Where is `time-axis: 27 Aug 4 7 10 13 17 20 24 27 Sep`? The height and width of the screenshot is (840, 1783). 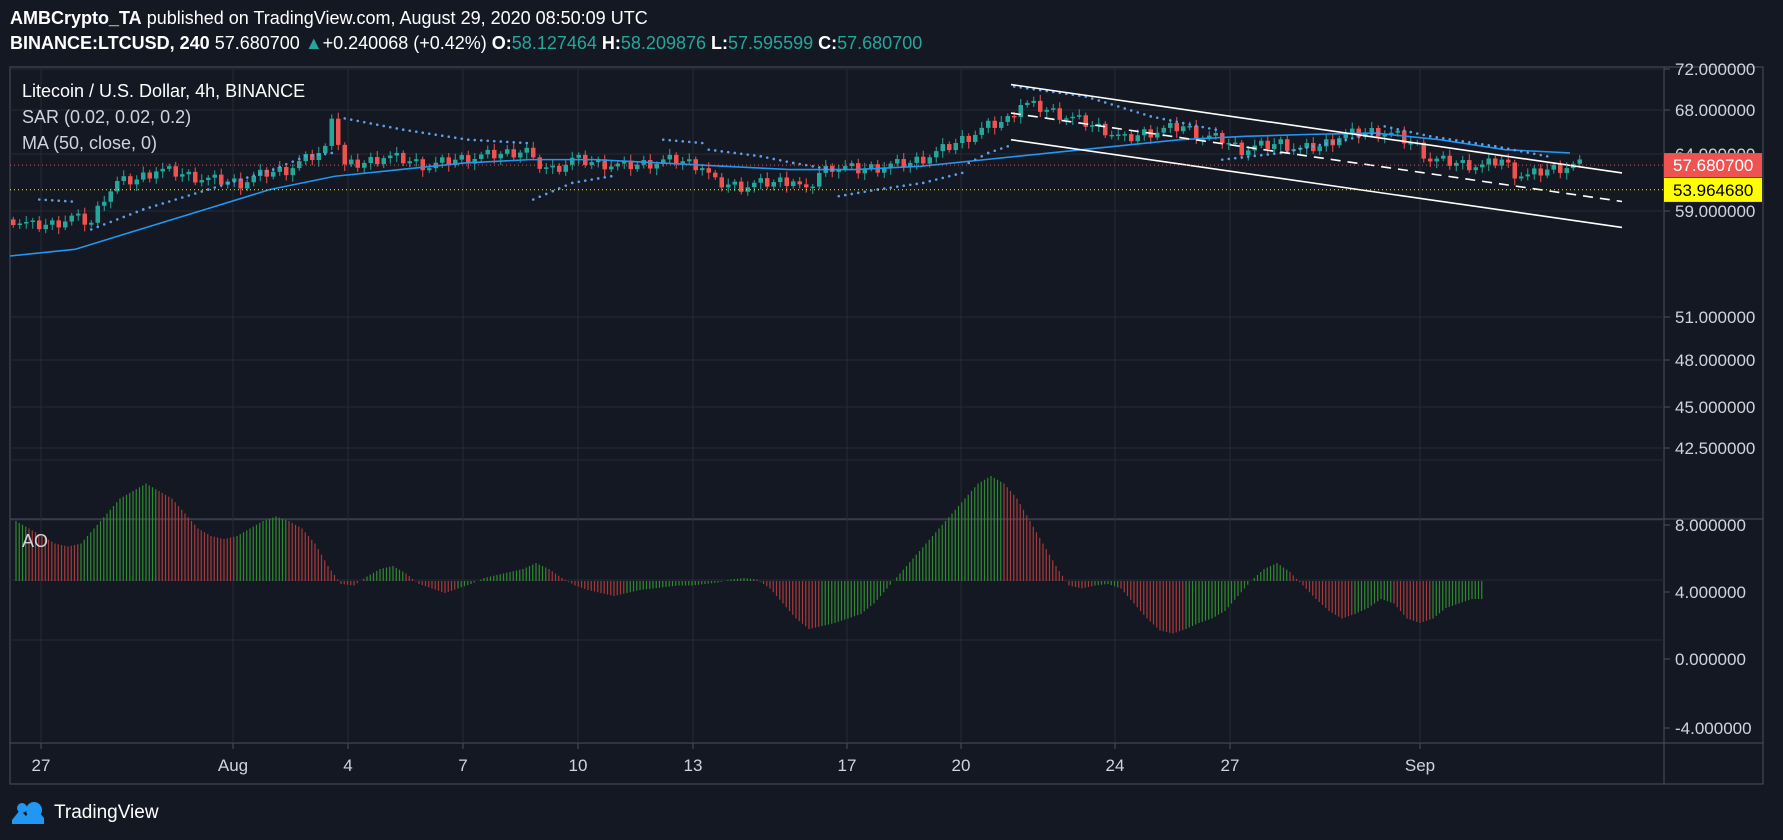
time-axis: 27 Aug 4 7 10 13 17 20 24 27 Sep is located at coordinates (734, 759).